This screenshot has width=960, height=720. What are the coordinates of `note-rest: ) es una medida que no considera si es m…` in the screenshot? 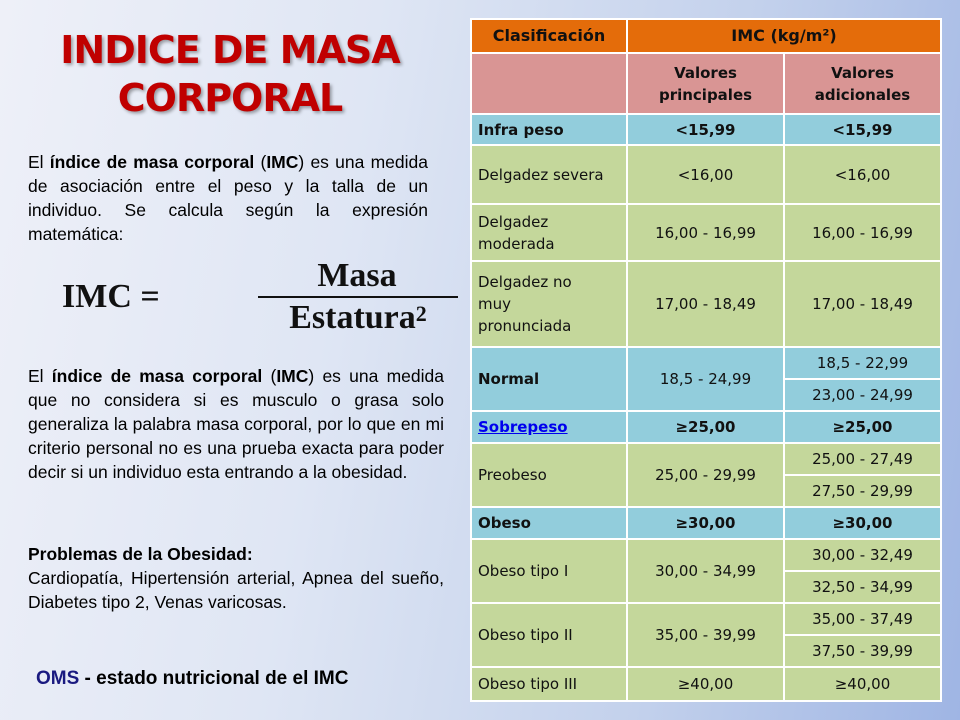 It's located at (236, 424).